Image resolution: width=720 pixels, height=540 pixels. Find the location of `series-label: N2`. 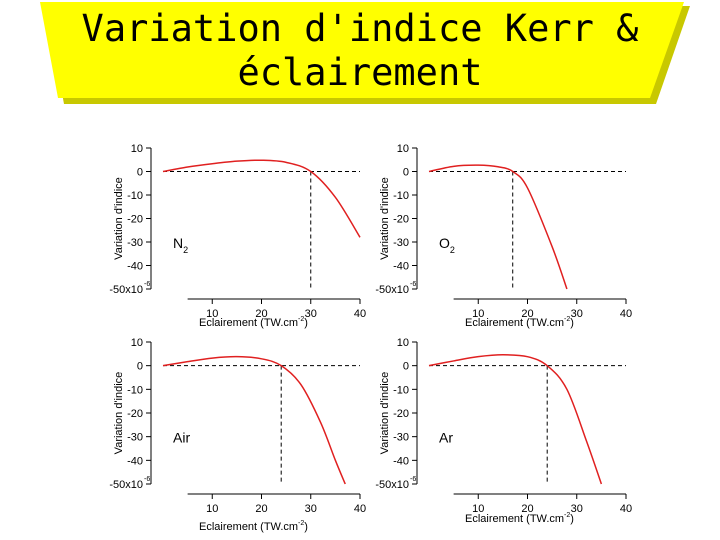

series-label: N2 is located at coordinates (180, 245).